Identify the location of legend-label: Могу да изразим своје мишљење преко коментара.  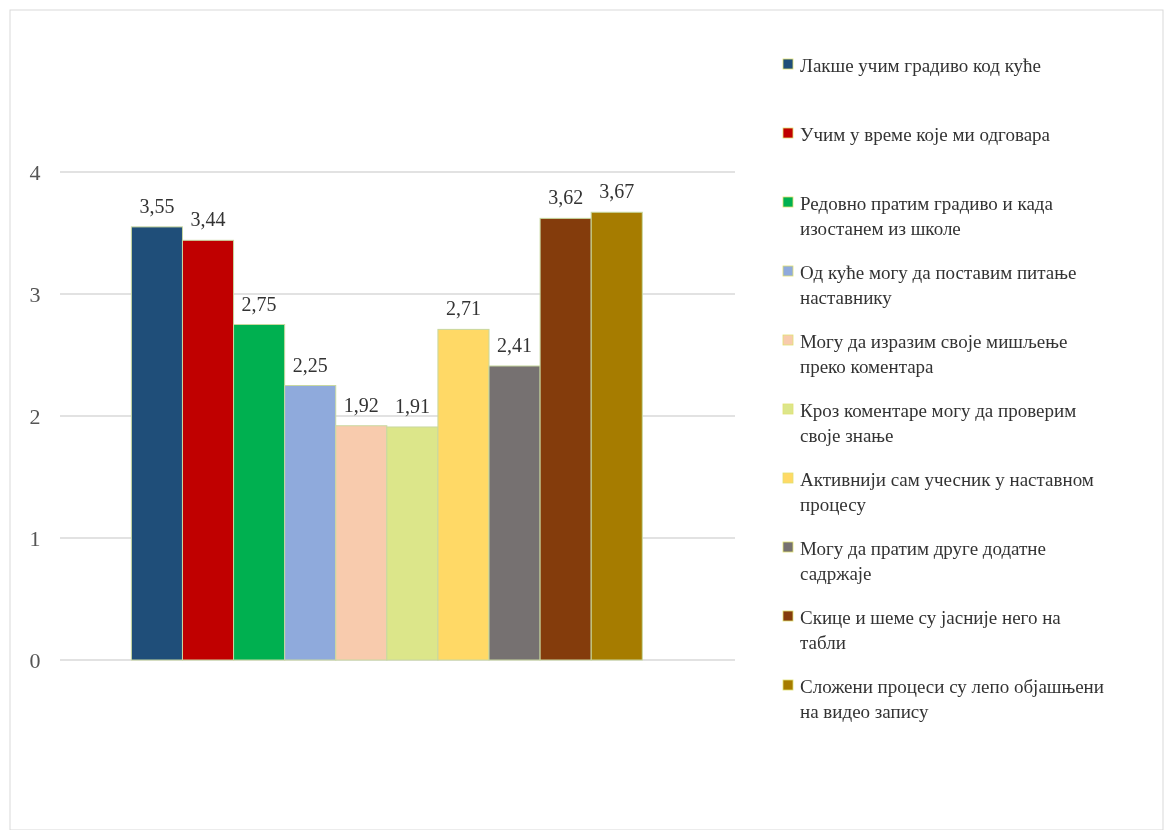
(934, 354).